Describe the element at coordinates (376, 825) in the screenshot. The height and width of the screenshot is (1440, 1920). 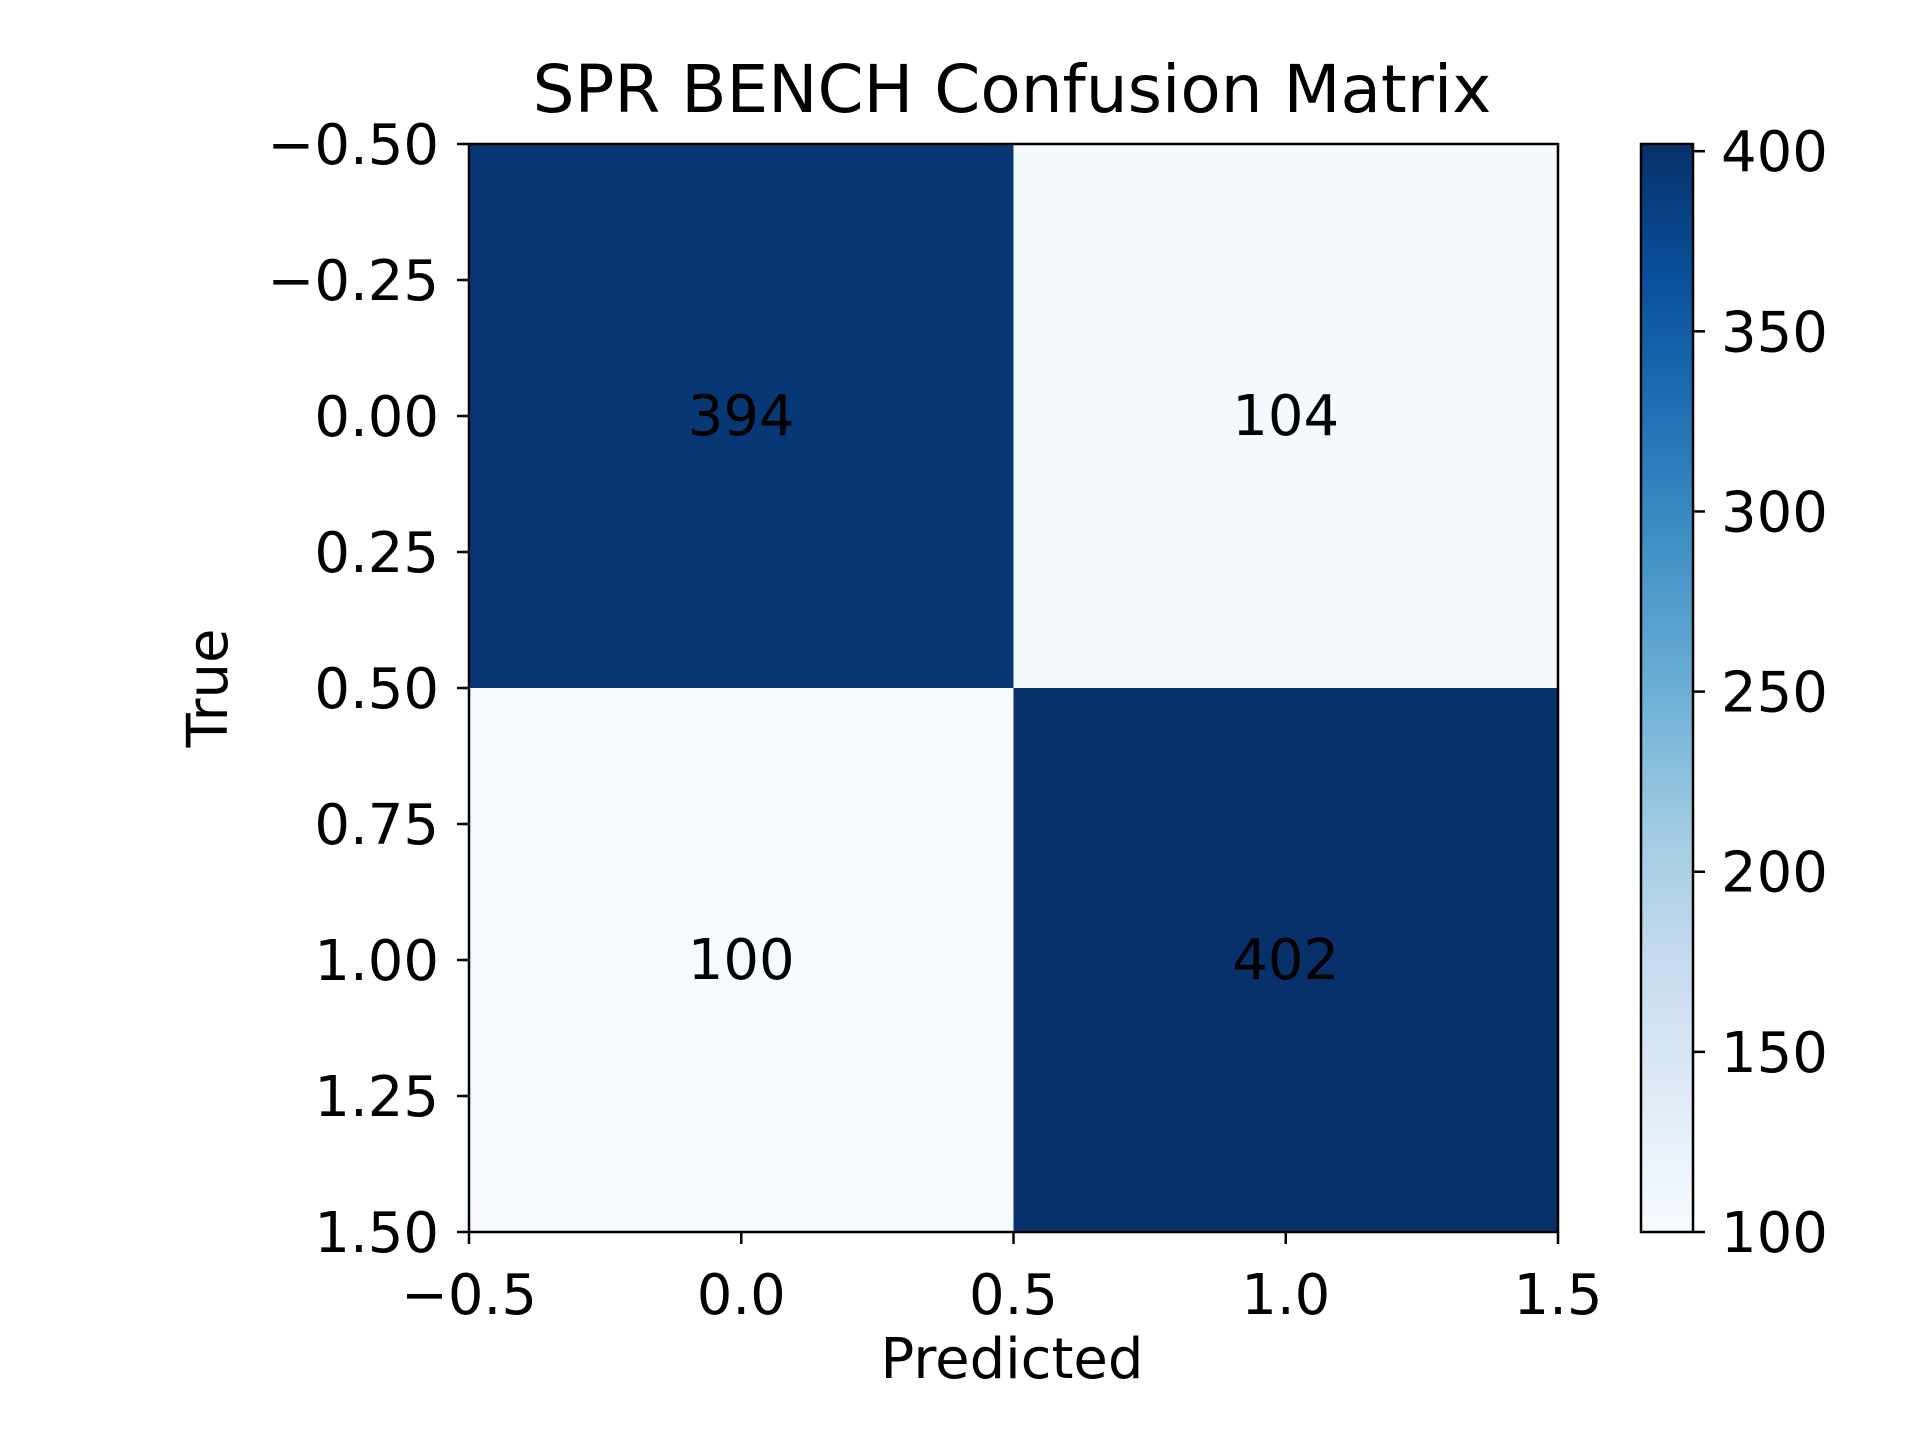
I see `y-tick-label: 0.75` at that location.